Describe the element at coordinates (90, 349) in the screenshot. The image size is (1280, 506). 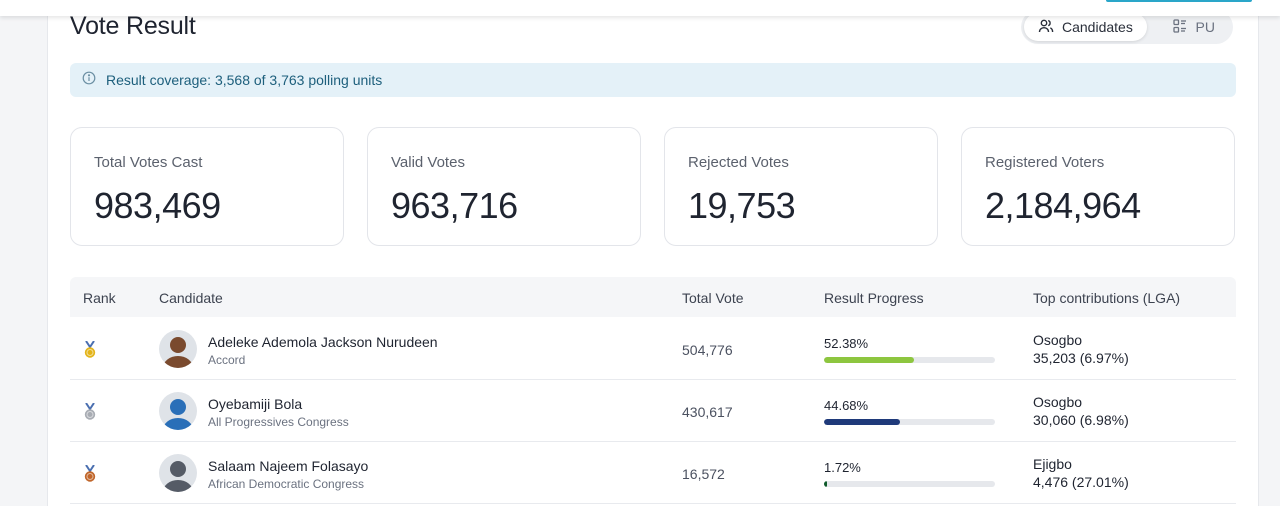
I see `gold-medal-icon` at that location.